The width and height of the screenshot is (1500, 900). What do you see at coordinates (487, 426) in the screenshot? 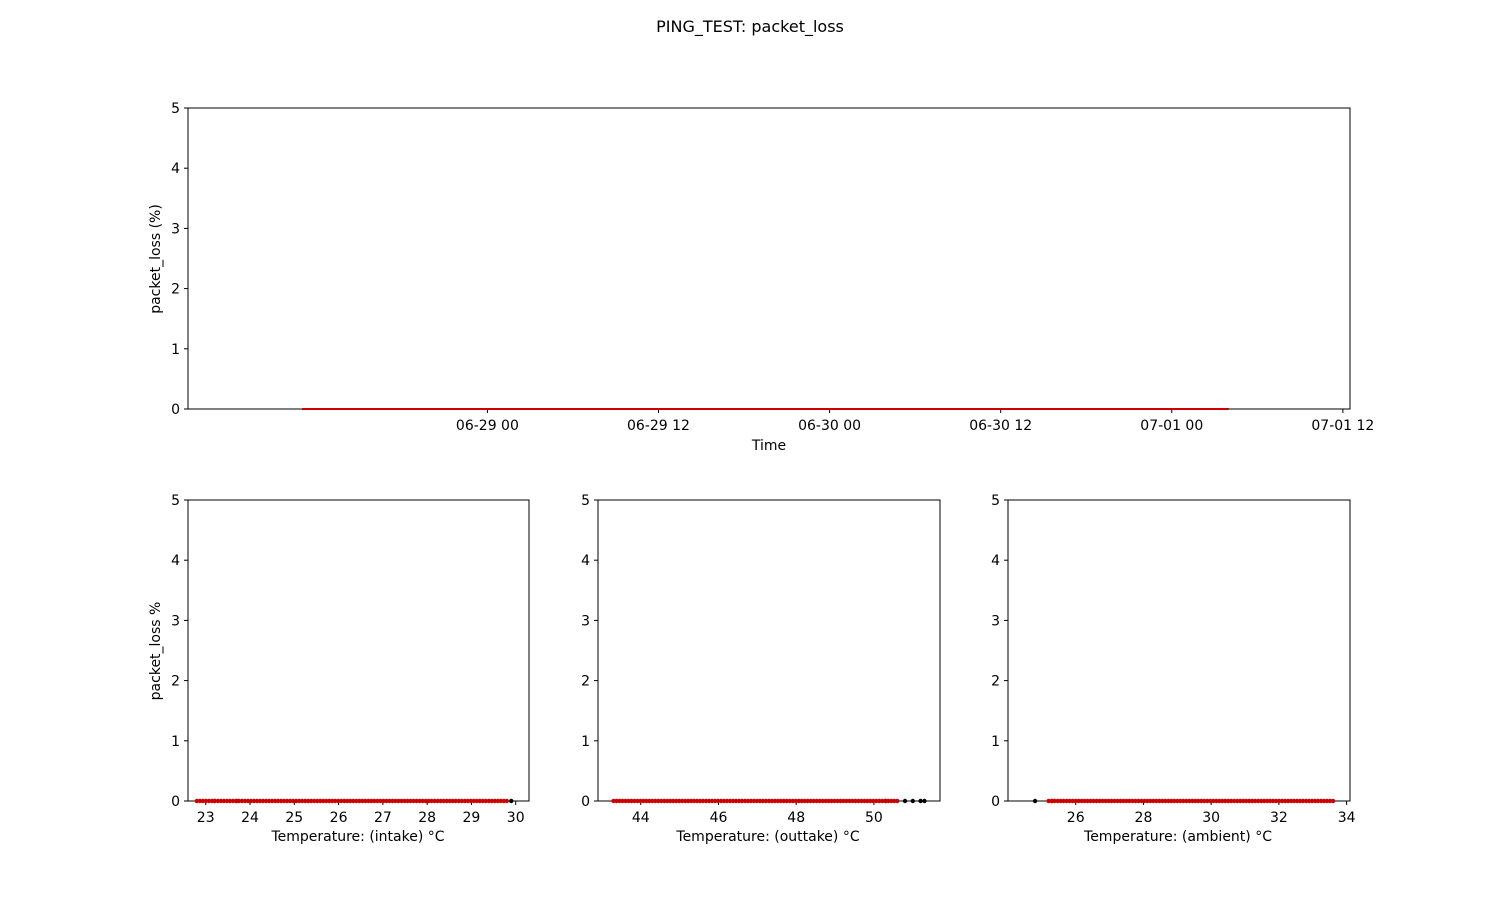
I see `x-tick-label: 06-29 00` at bounding box center [487, 426].